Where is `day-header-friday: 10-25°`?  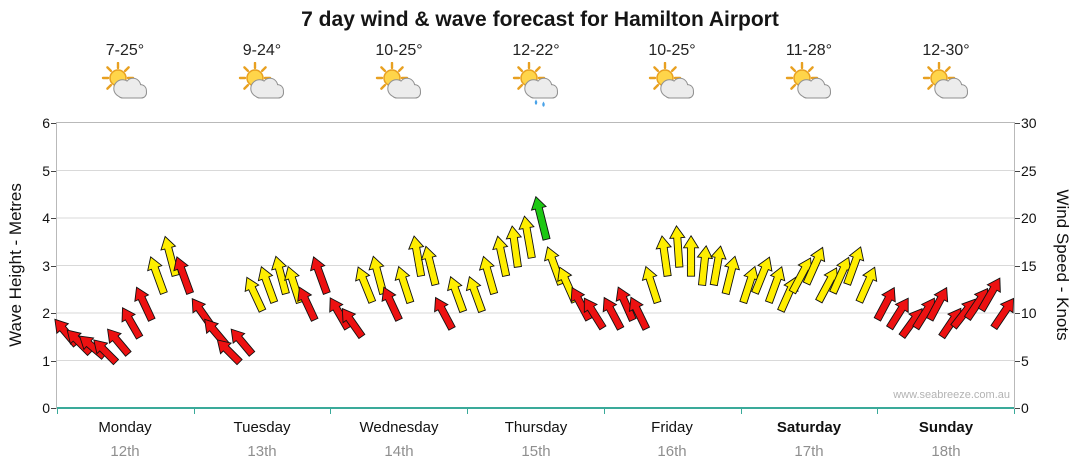 day-header-friday: 10-25° is located at coordinates (672, 77).